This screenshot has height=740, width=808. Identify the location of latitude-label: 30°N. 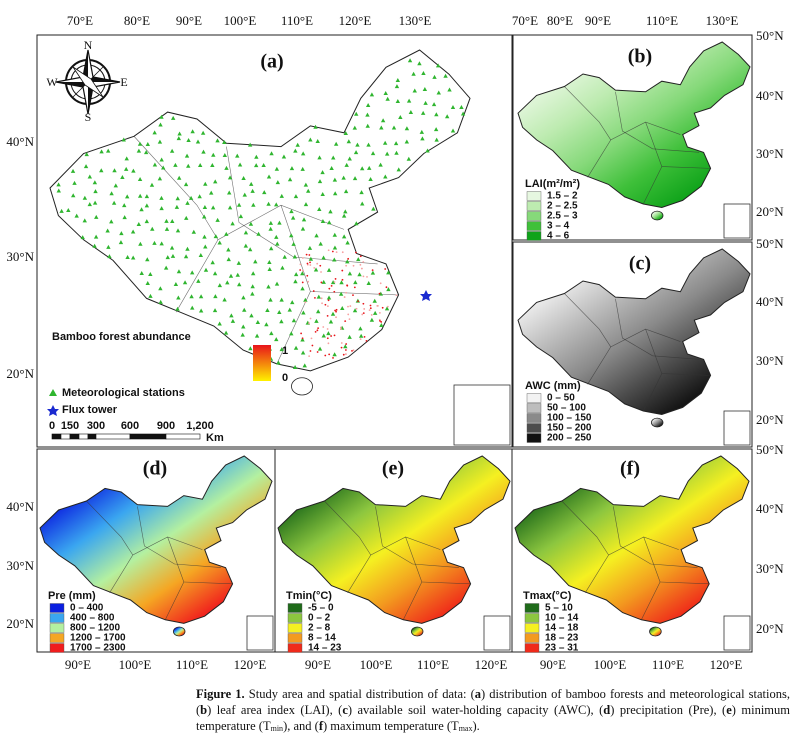
(20, 565).